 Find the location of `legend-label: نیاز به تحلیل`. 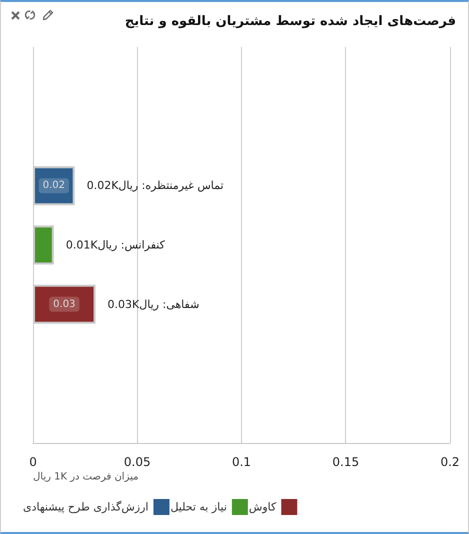

legend-label: نیاز به تحلیل is located at coordinates (198, 507).